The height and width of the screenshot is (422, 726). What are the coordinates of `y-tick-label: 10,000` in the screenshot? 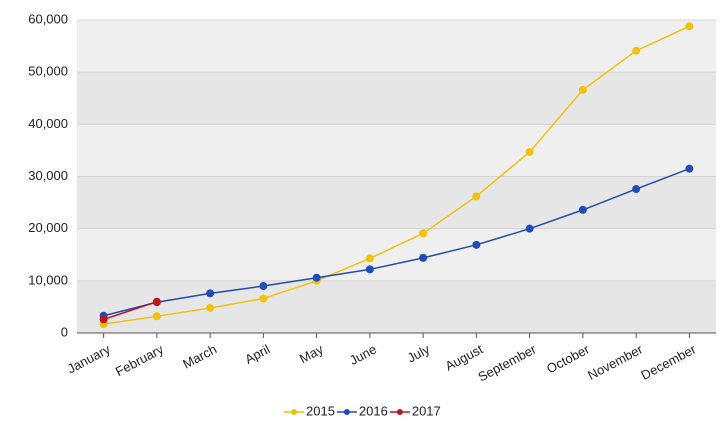 It's located at (48, 279).